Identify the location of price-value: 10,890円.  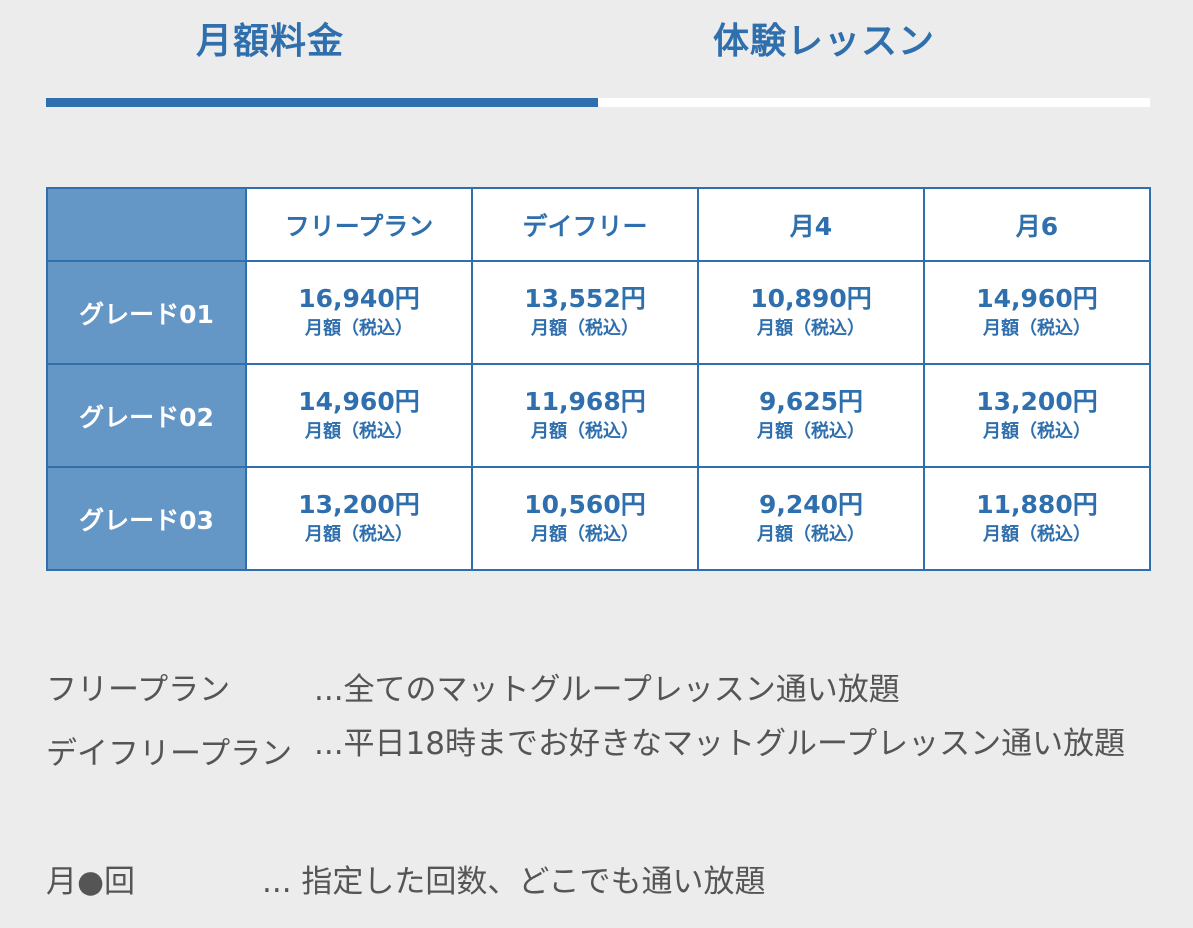
(811, 298).